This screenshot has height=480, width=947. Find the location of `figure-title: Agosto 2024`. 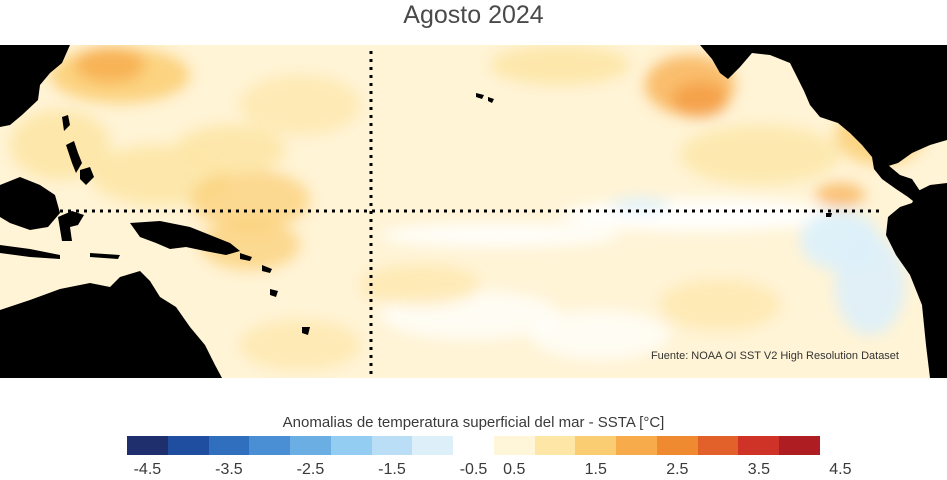

figure-title: Agosto 2024 is located at coordinates (473, 15).